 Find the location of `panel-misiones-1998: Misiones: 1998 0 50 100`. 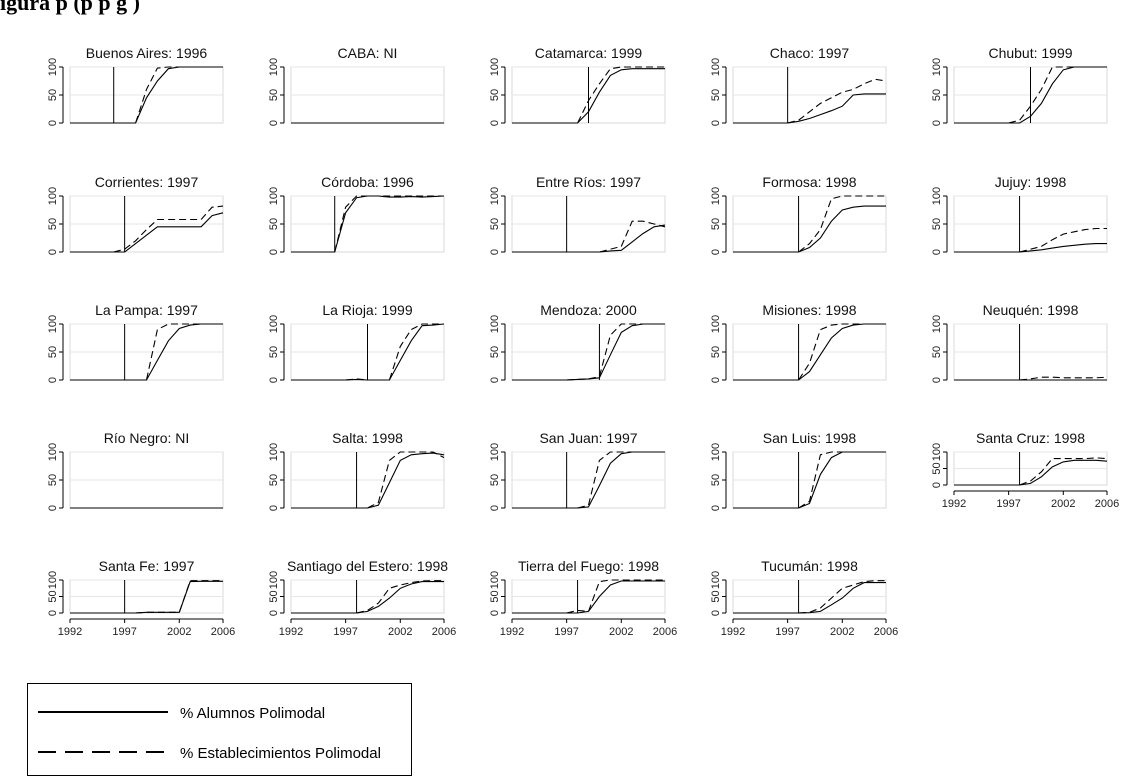

panel-misiones-1998: Misiones: 1998 0 50 100 is located at coordinates (798, 342).